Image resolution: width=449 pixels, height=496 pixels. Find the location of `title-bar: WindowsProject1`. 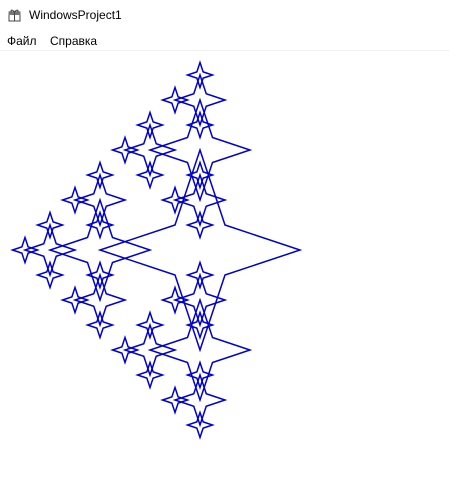

title-bar: WindowsProject1 is located at coordinates (224, 15).